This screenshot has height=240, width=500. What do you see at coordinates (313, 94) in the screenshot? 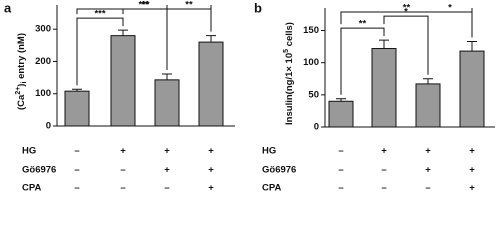
I see `y-tick-label: 50` at bounding box center [313, 94].